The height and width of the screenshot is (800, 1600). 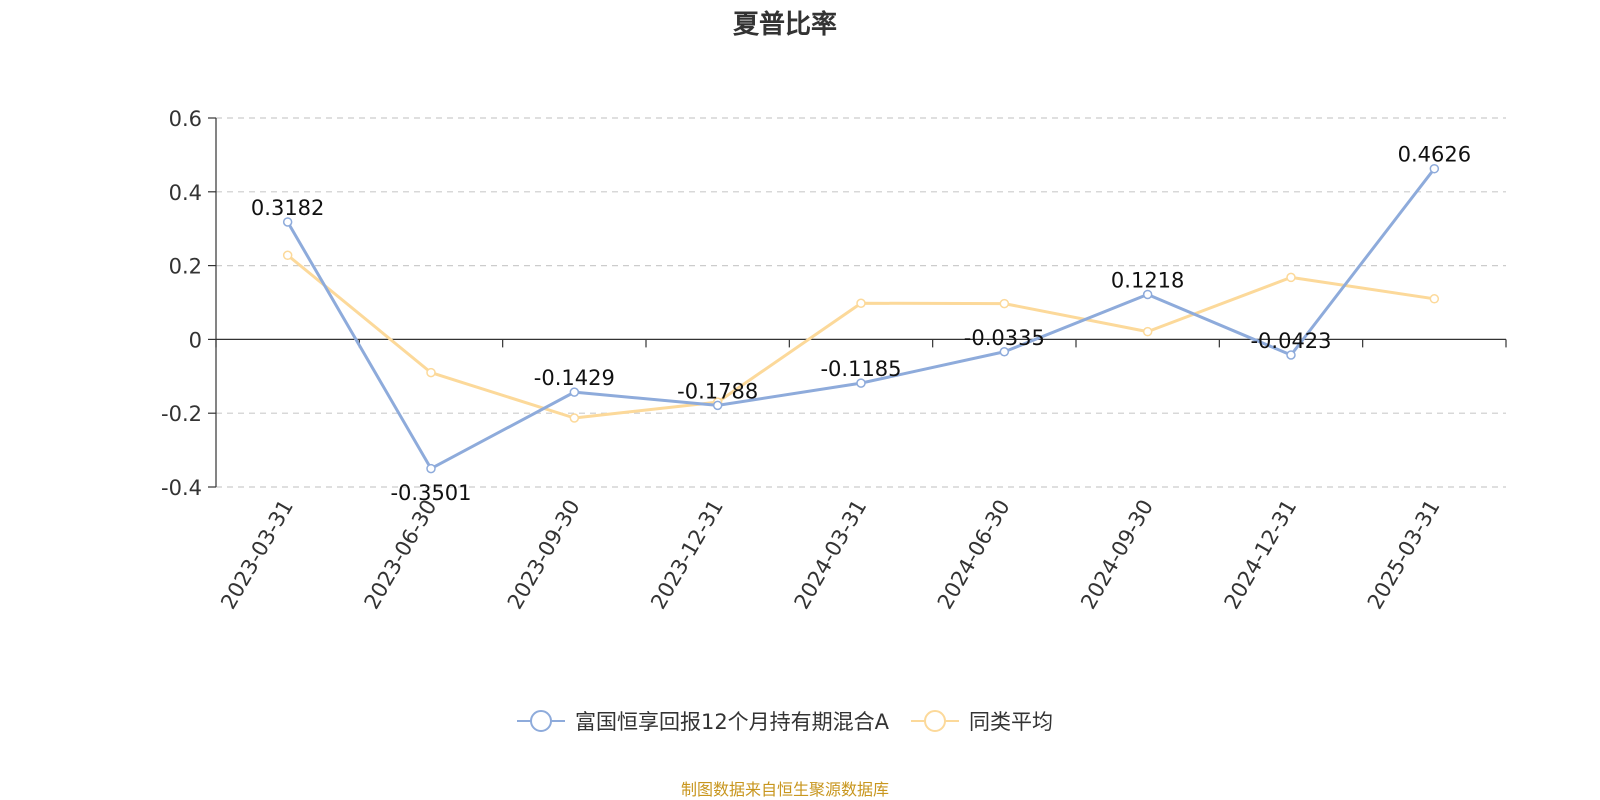 What do you see at coordinates (287, 208) in the screenshot?
I see `data-label: 0.3182` at bounding box center [287, 208].